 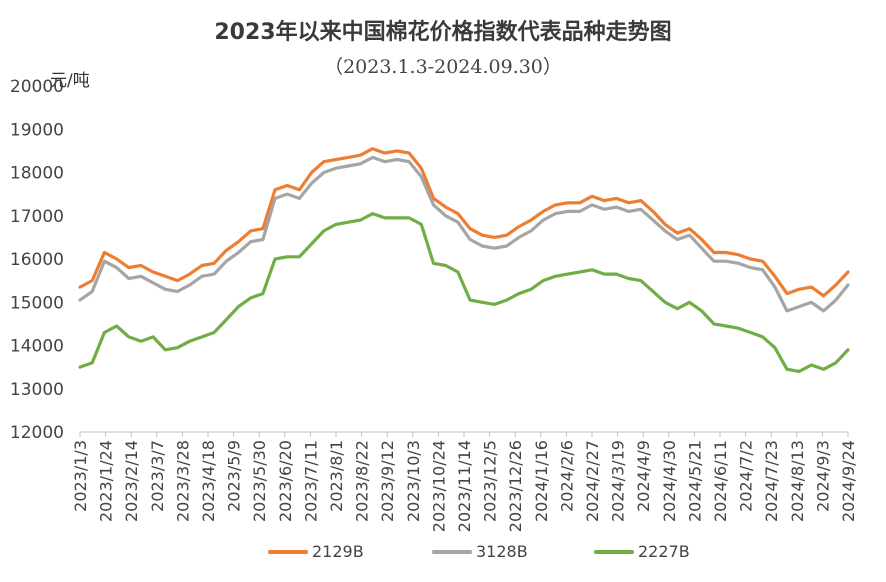 I want to click on x-tick-label: 2024/6/11, so click(x=720, y=481).